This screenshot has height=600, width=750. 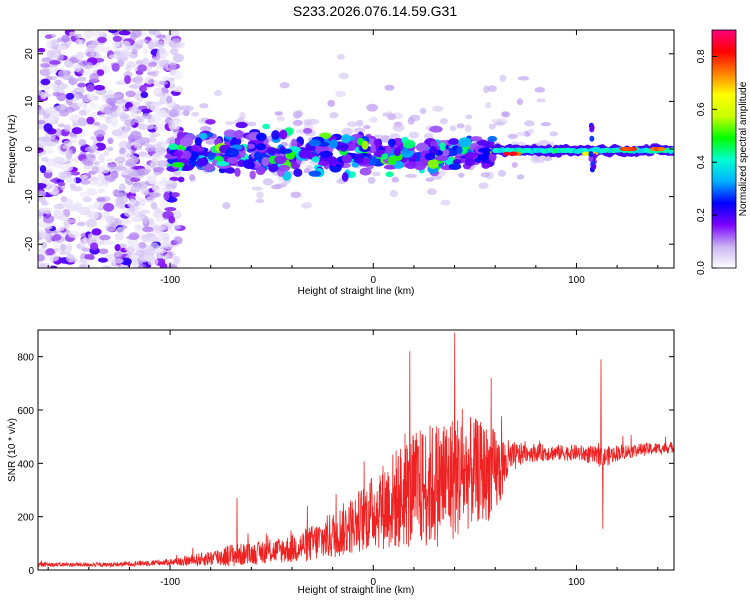 What do you see at coordinates (706, 162) in the screenshot?
I see `colorbar-ticks: 0.0 0.2 0.4 0.6 0.8` at bounding box center [706, 162].